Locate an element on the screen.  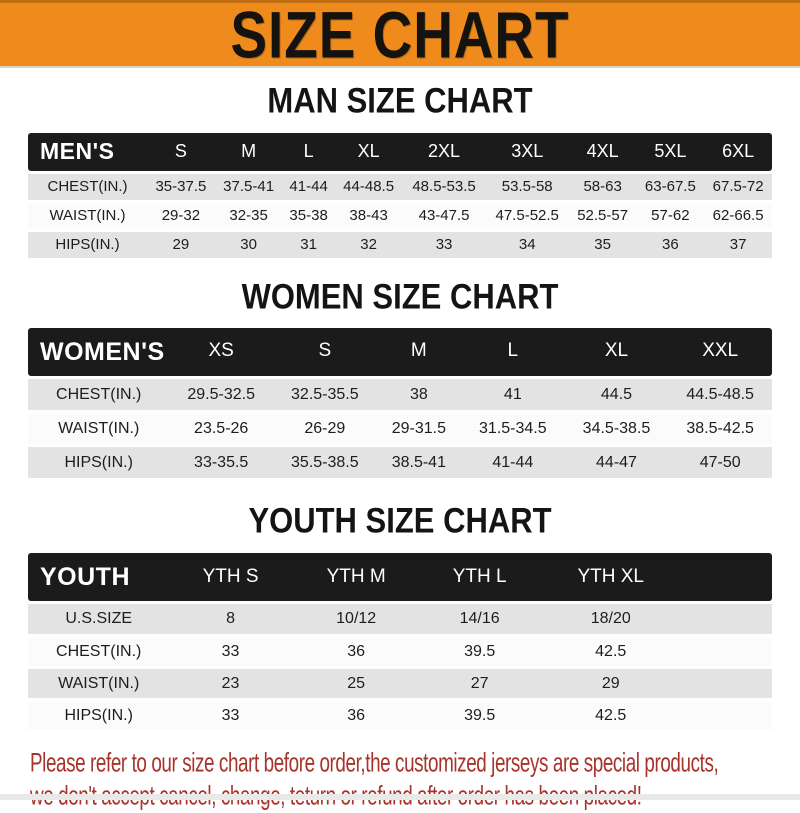
bottom-edge-divider is located at coordinates (400, 797).